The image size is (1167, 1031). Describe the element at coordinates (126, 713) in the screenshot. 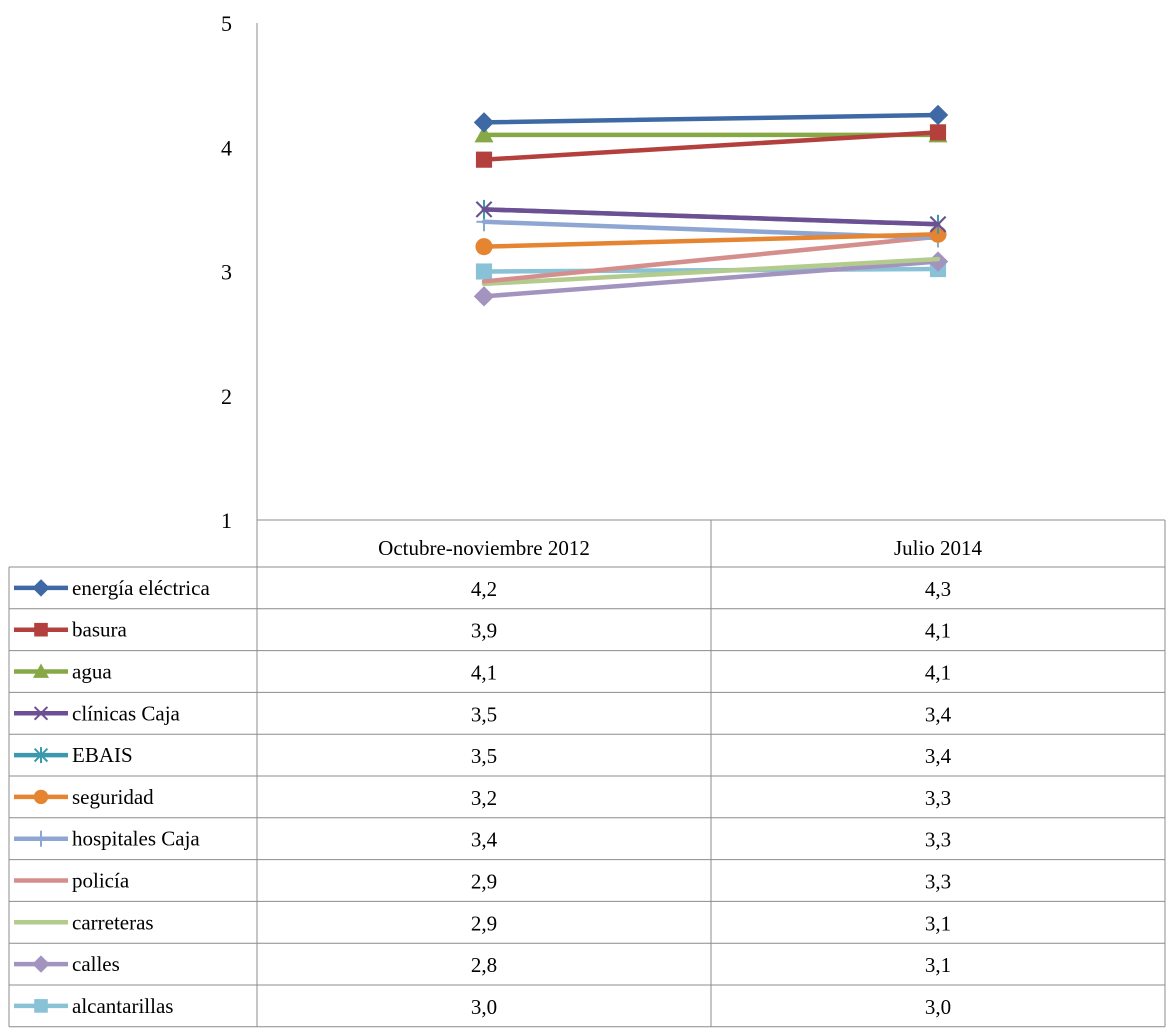

I see `legend-label: clínicas Caja` at that location.